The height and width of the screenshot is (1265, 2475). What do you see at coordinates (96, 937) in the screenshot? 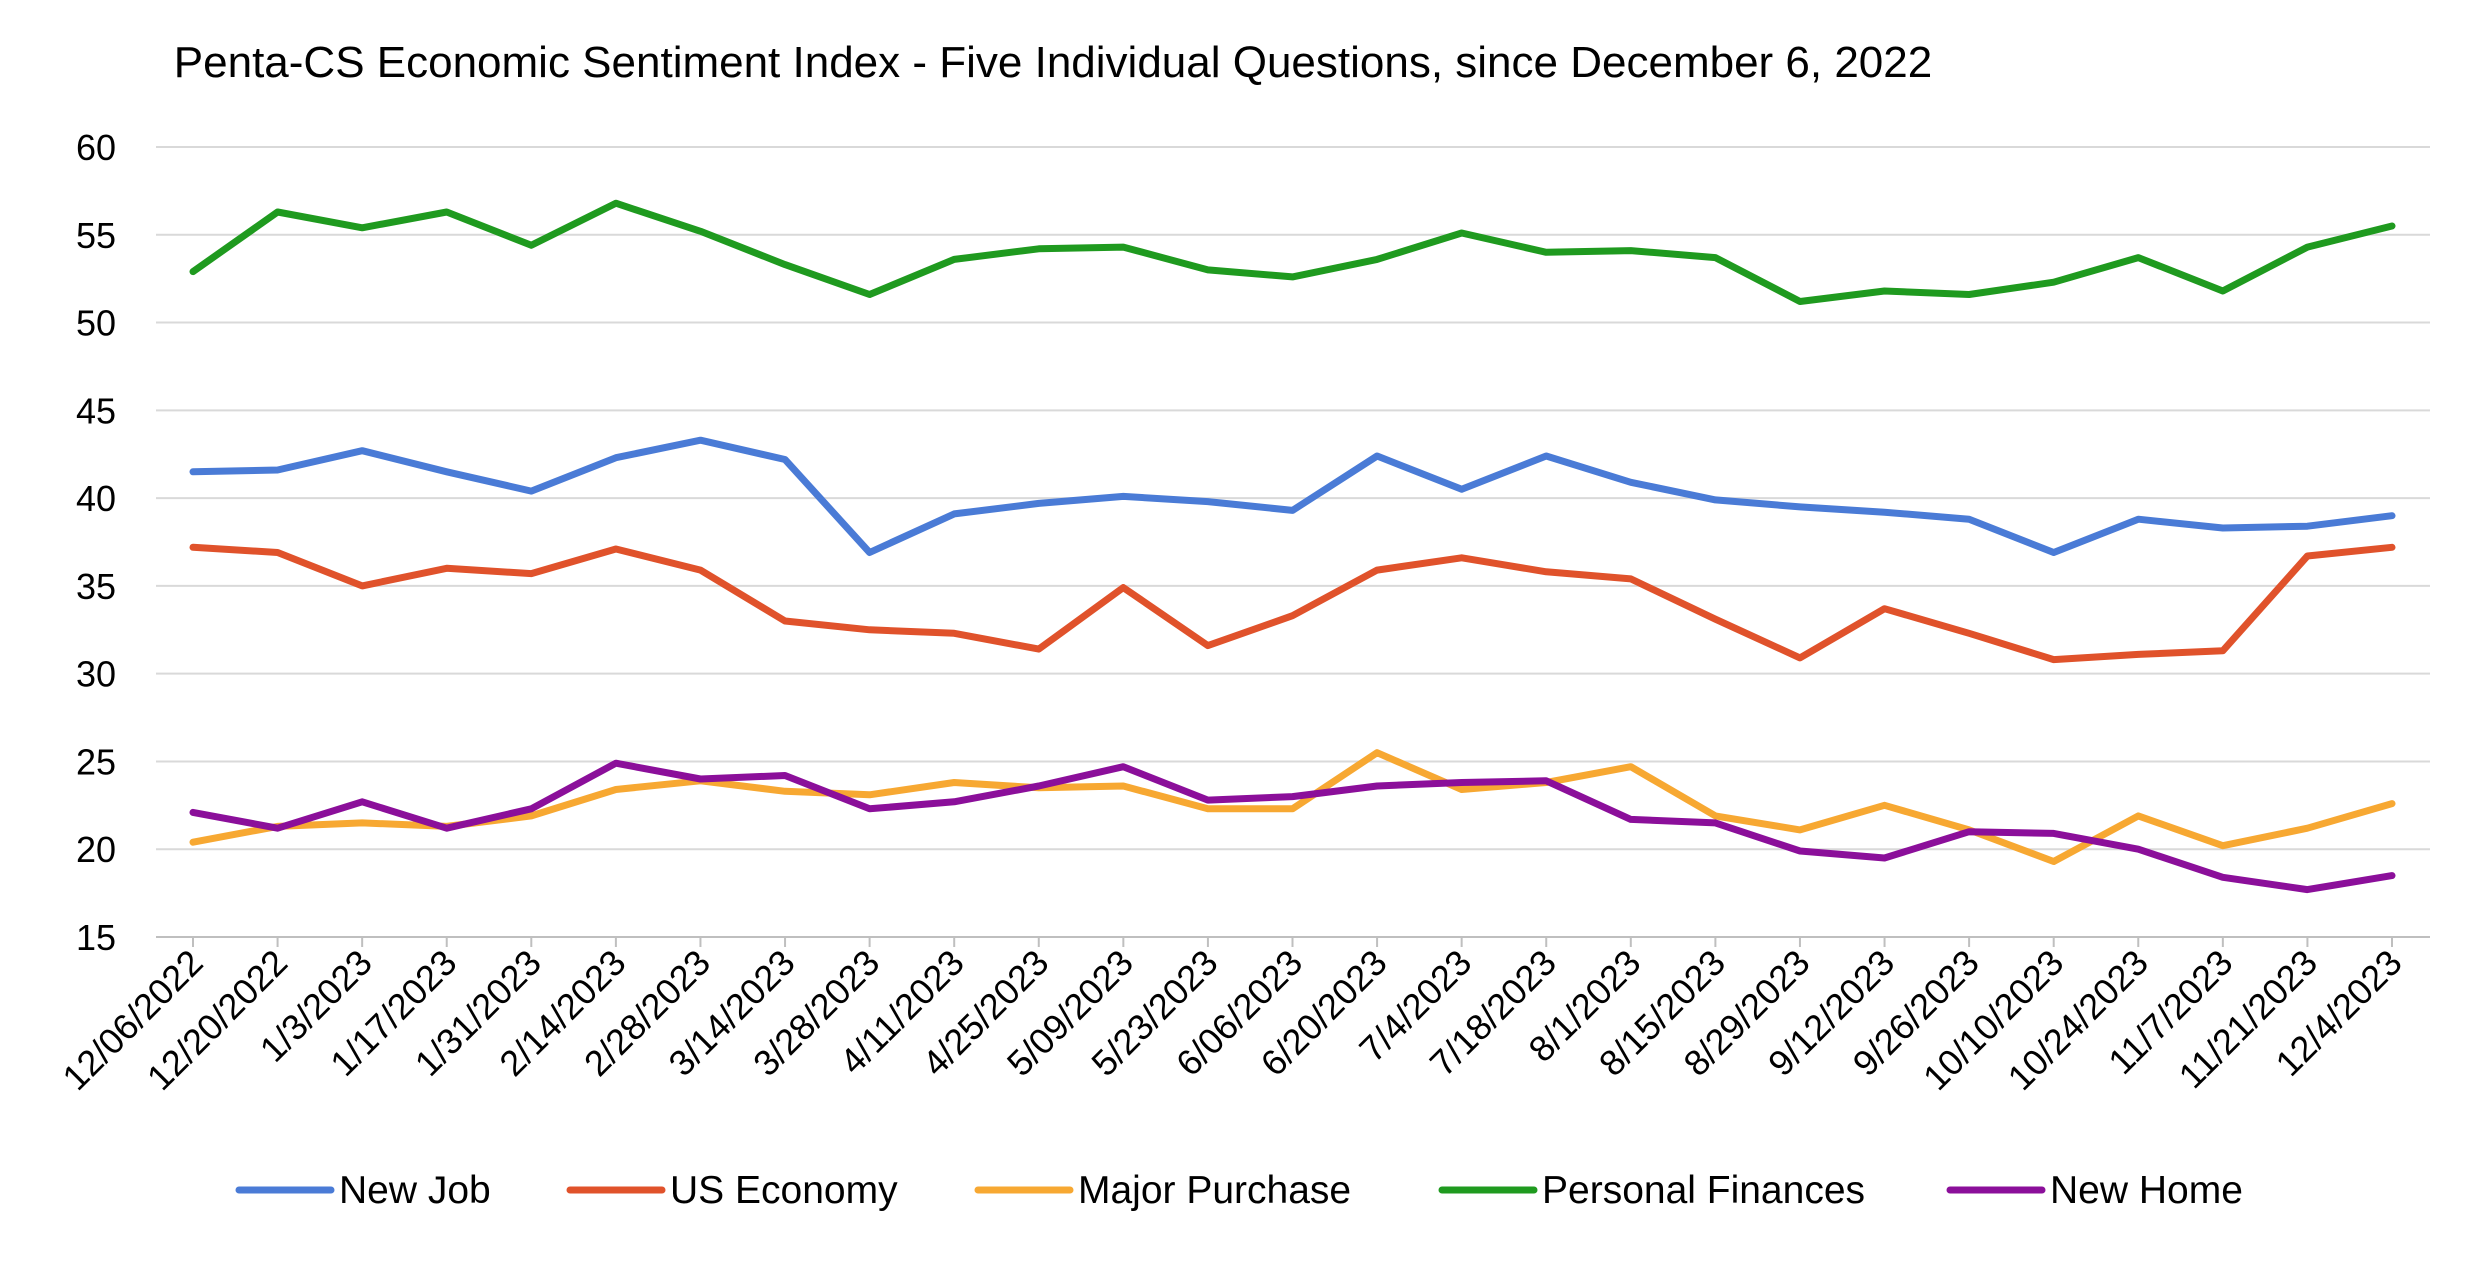
I see `y-tick-label: 15` at bounding box center [96, 937].